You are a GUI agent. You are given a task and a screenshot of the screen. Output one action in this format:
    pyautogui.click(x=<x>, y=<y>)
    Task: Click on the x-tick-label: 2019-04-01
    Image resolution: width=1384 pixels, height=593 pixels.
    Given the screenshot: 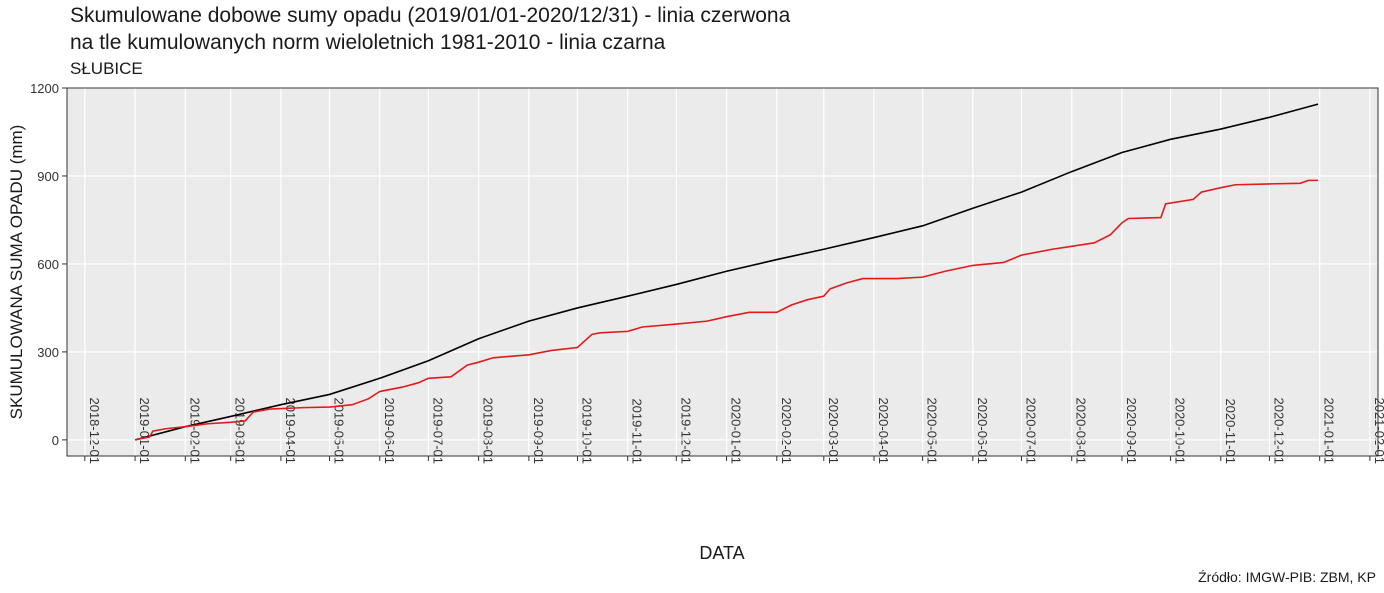 What is the action you would take?
    pyautogui.click(x=290, y=431)
    